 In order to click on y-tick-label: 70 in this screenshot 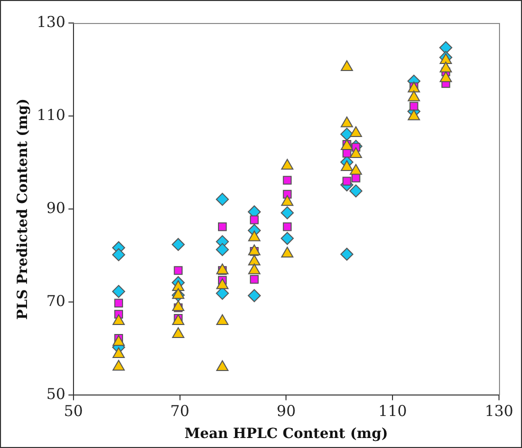, I will do `click(56, 301)`.